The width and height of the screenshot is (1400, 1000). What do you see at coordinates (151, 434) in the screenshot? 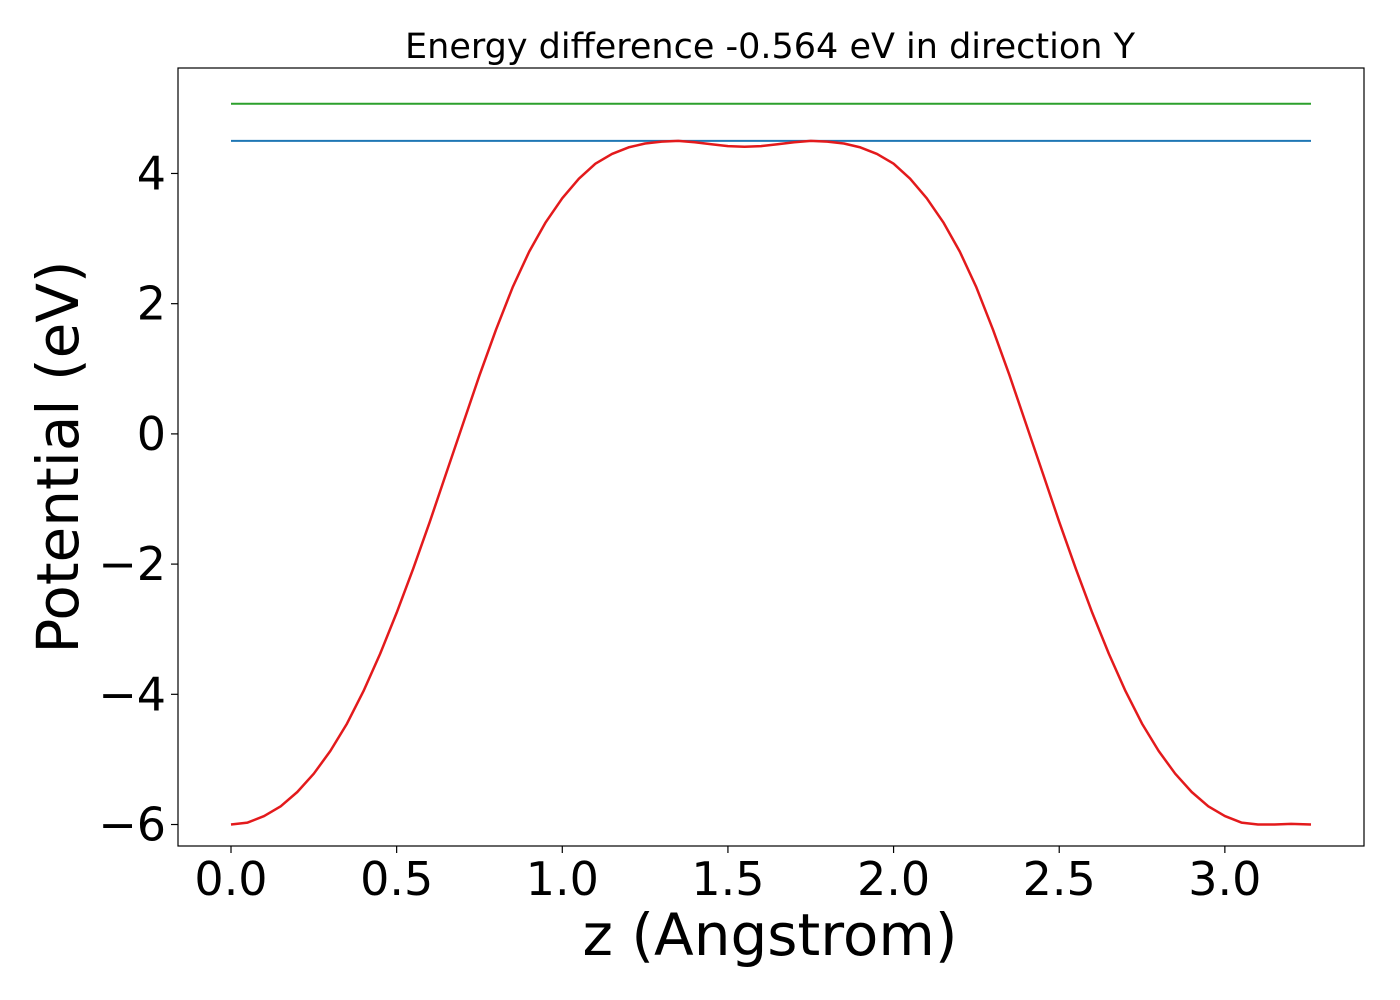
I see `y-tick-label: 0` at bounding box center [151, 434].